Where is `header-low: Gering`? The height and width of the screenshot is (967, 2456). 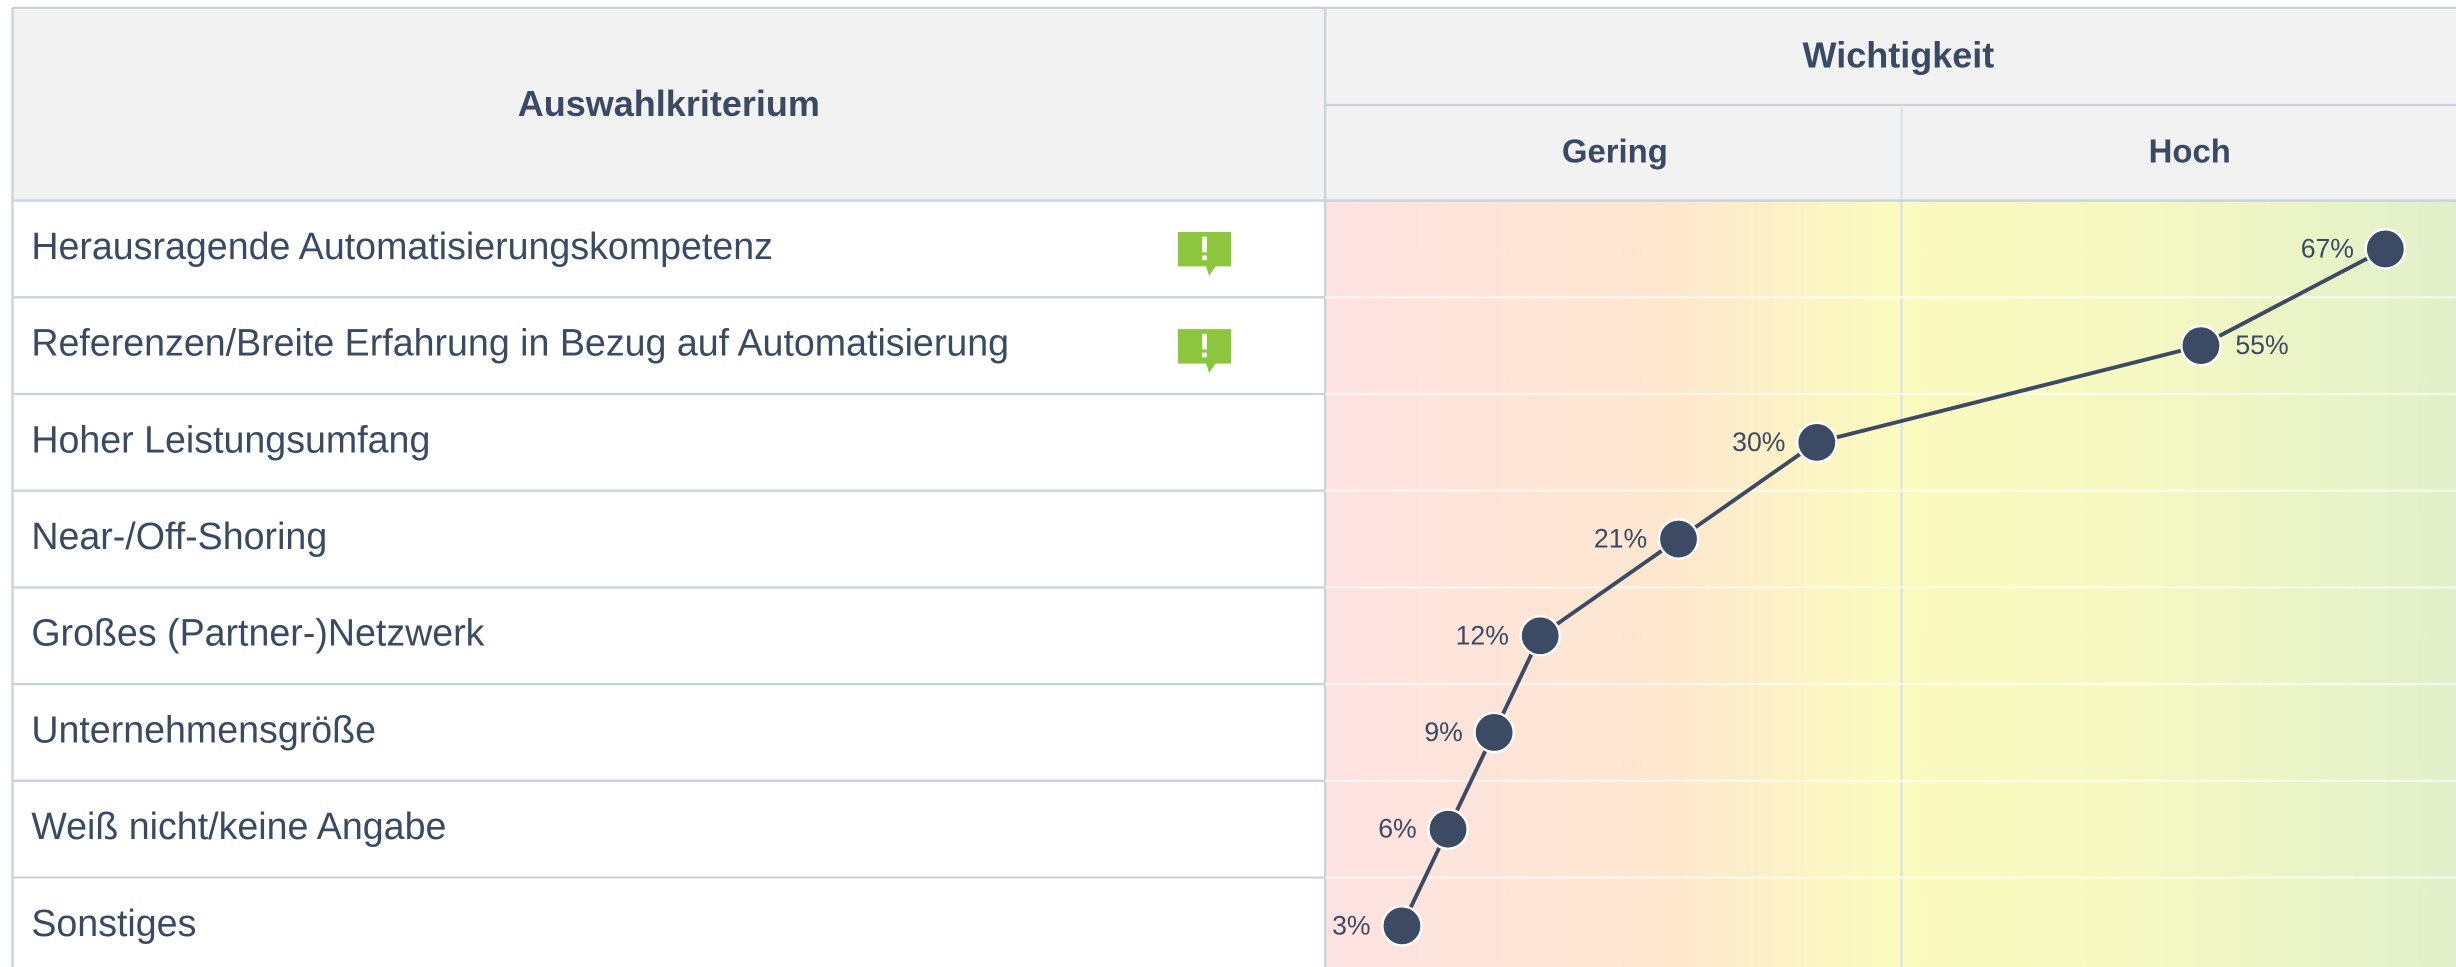 header-low: Gering is located at coordinates (1615, 150).